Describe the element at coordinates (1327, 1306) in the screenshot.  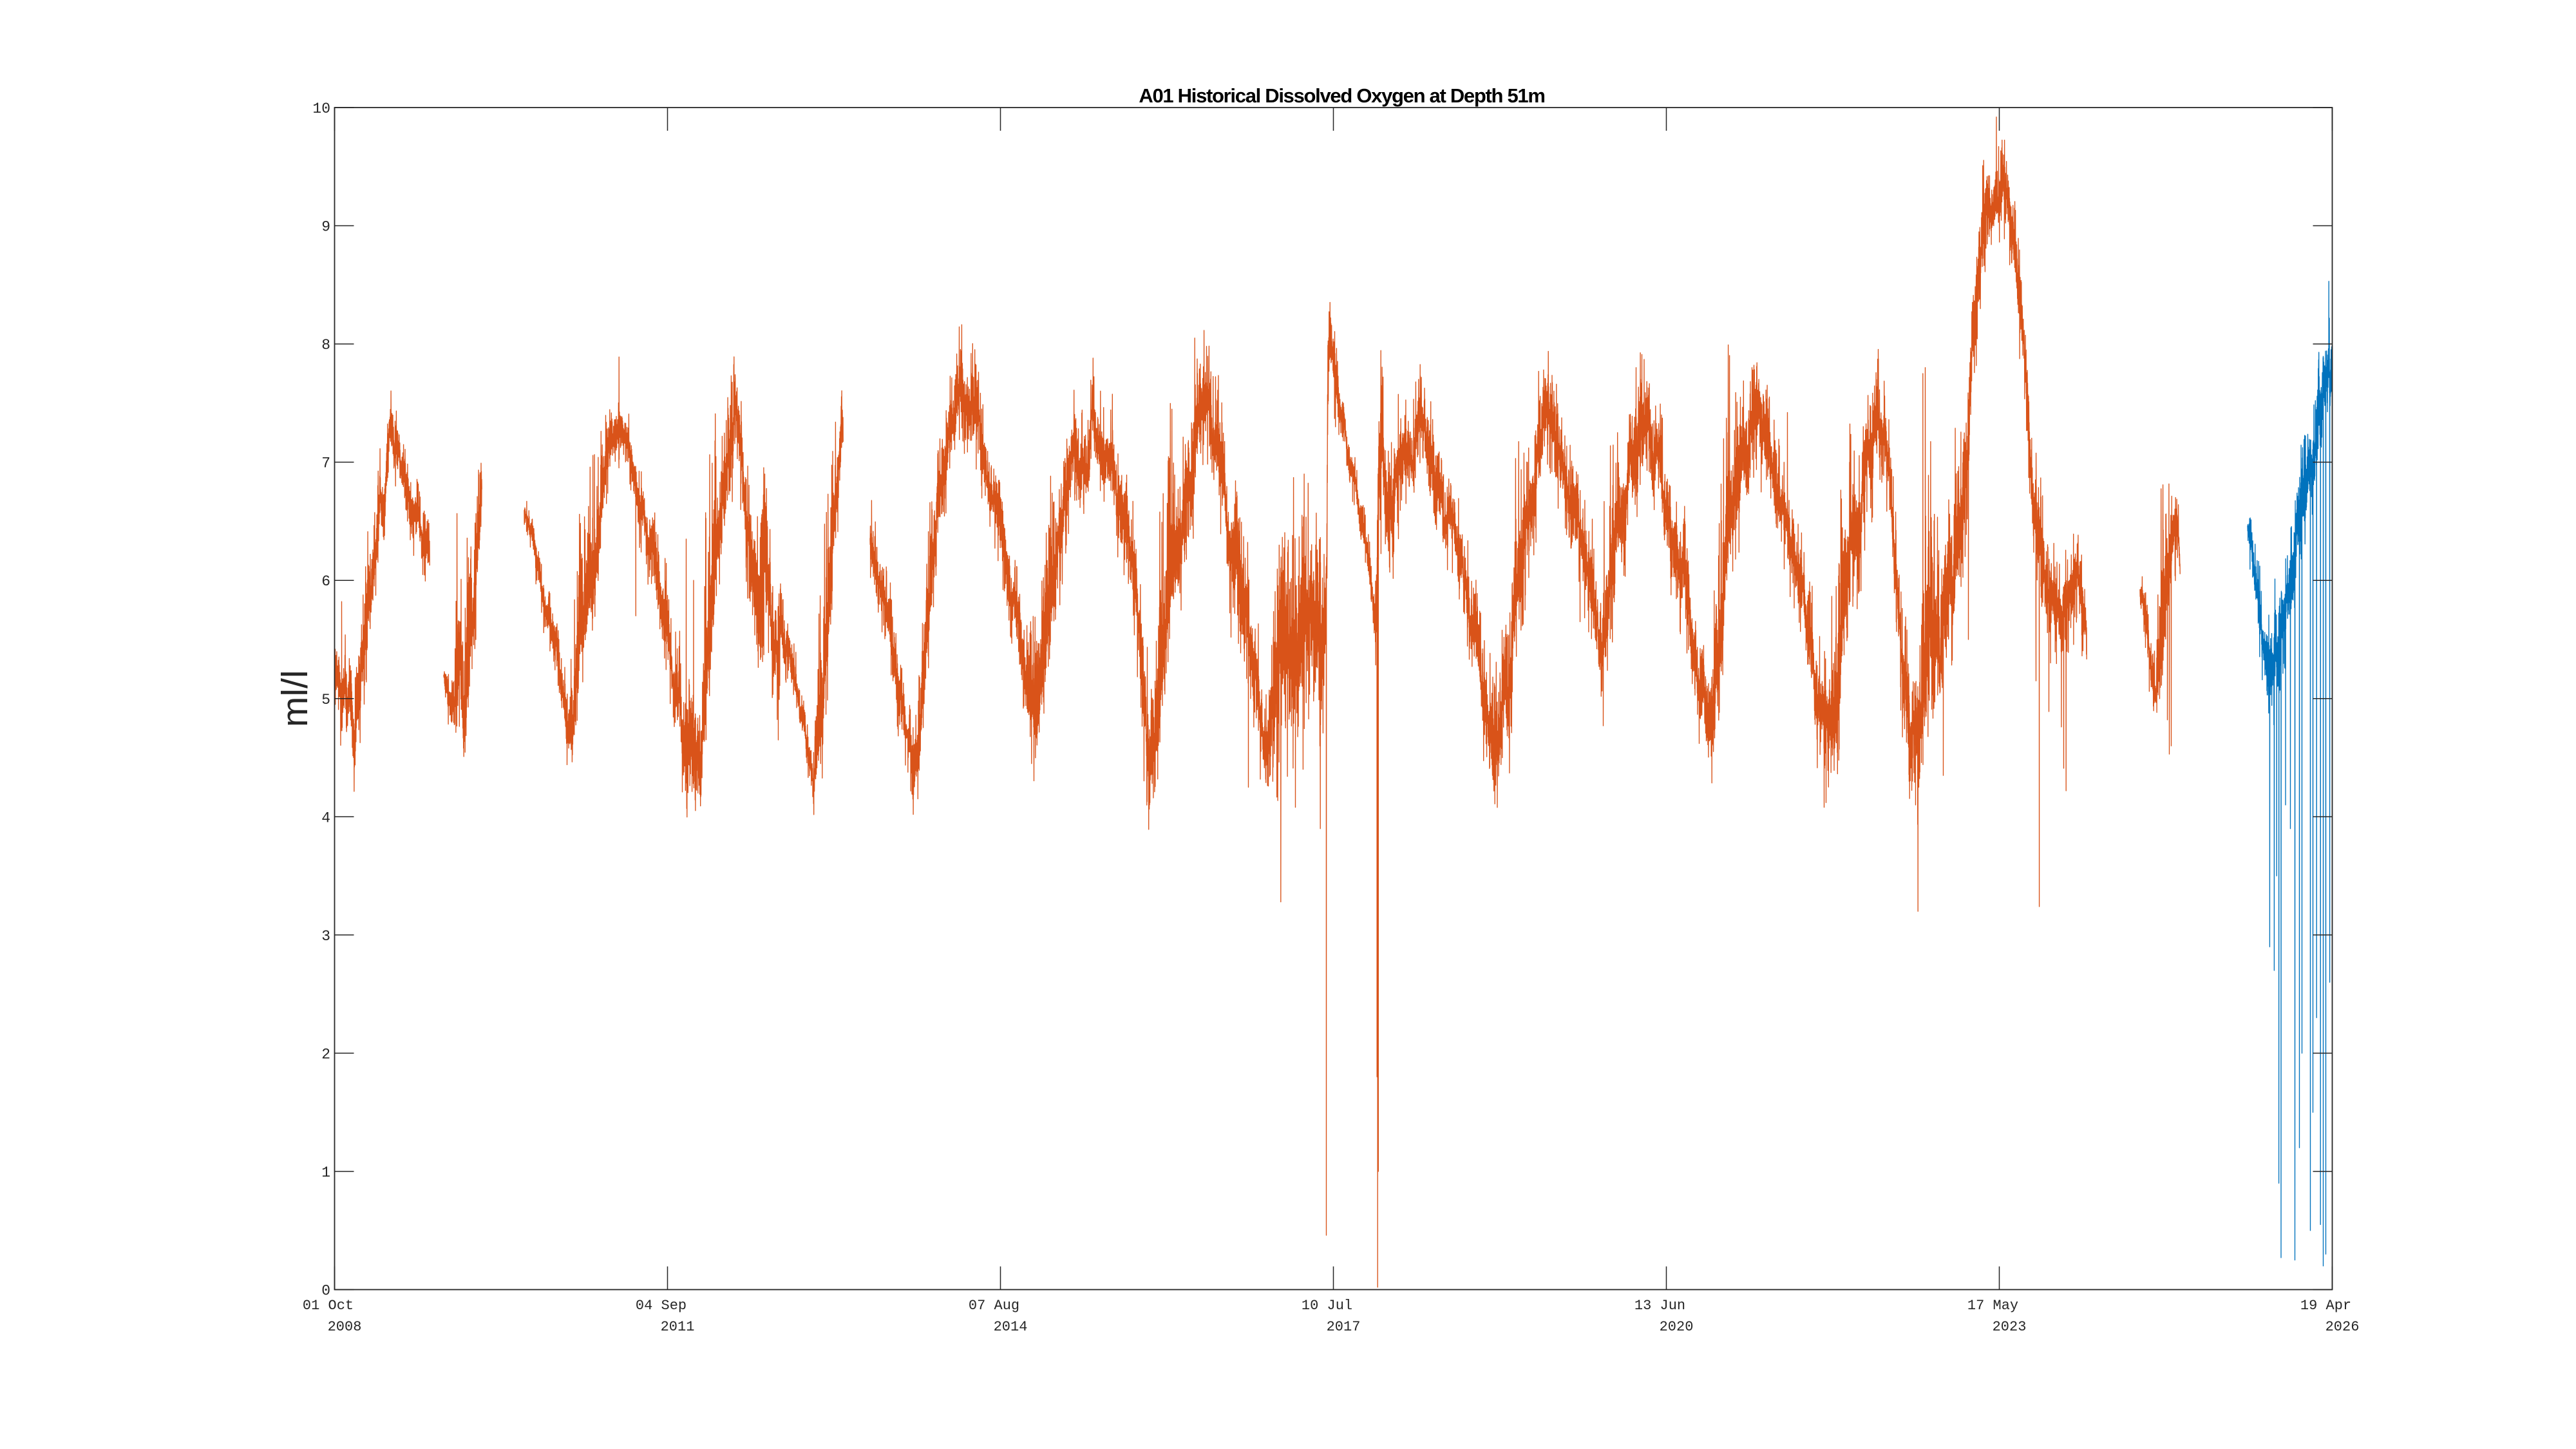
I see `svg-text: 10 Jul` at that location.